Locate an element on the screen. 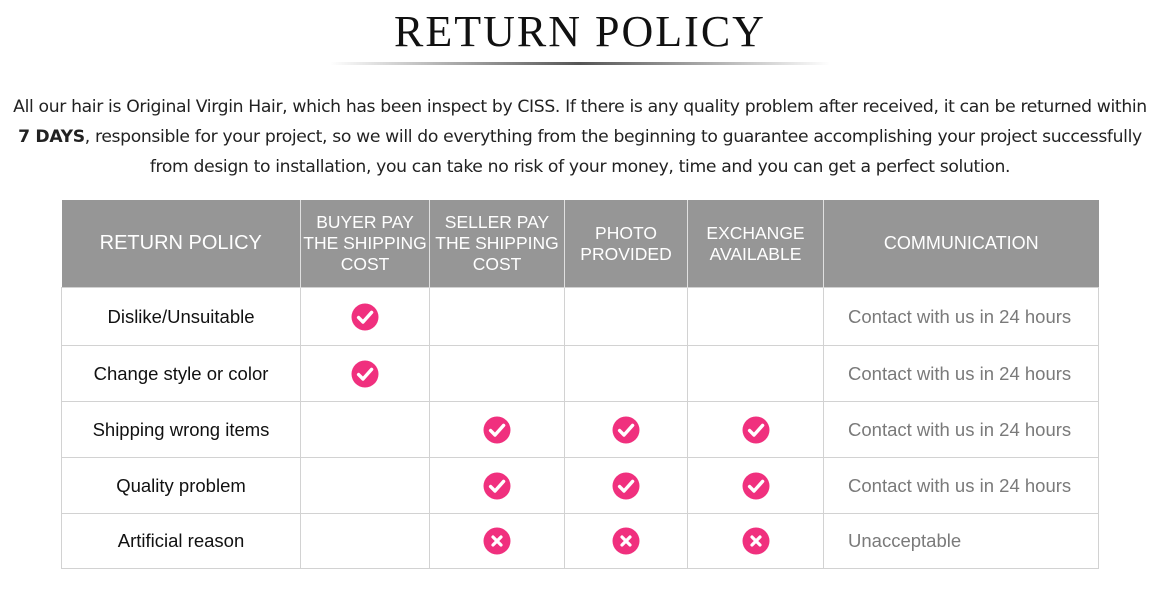  intro-days-highlight: 7 DAYS is located at coordinates (51, 137).